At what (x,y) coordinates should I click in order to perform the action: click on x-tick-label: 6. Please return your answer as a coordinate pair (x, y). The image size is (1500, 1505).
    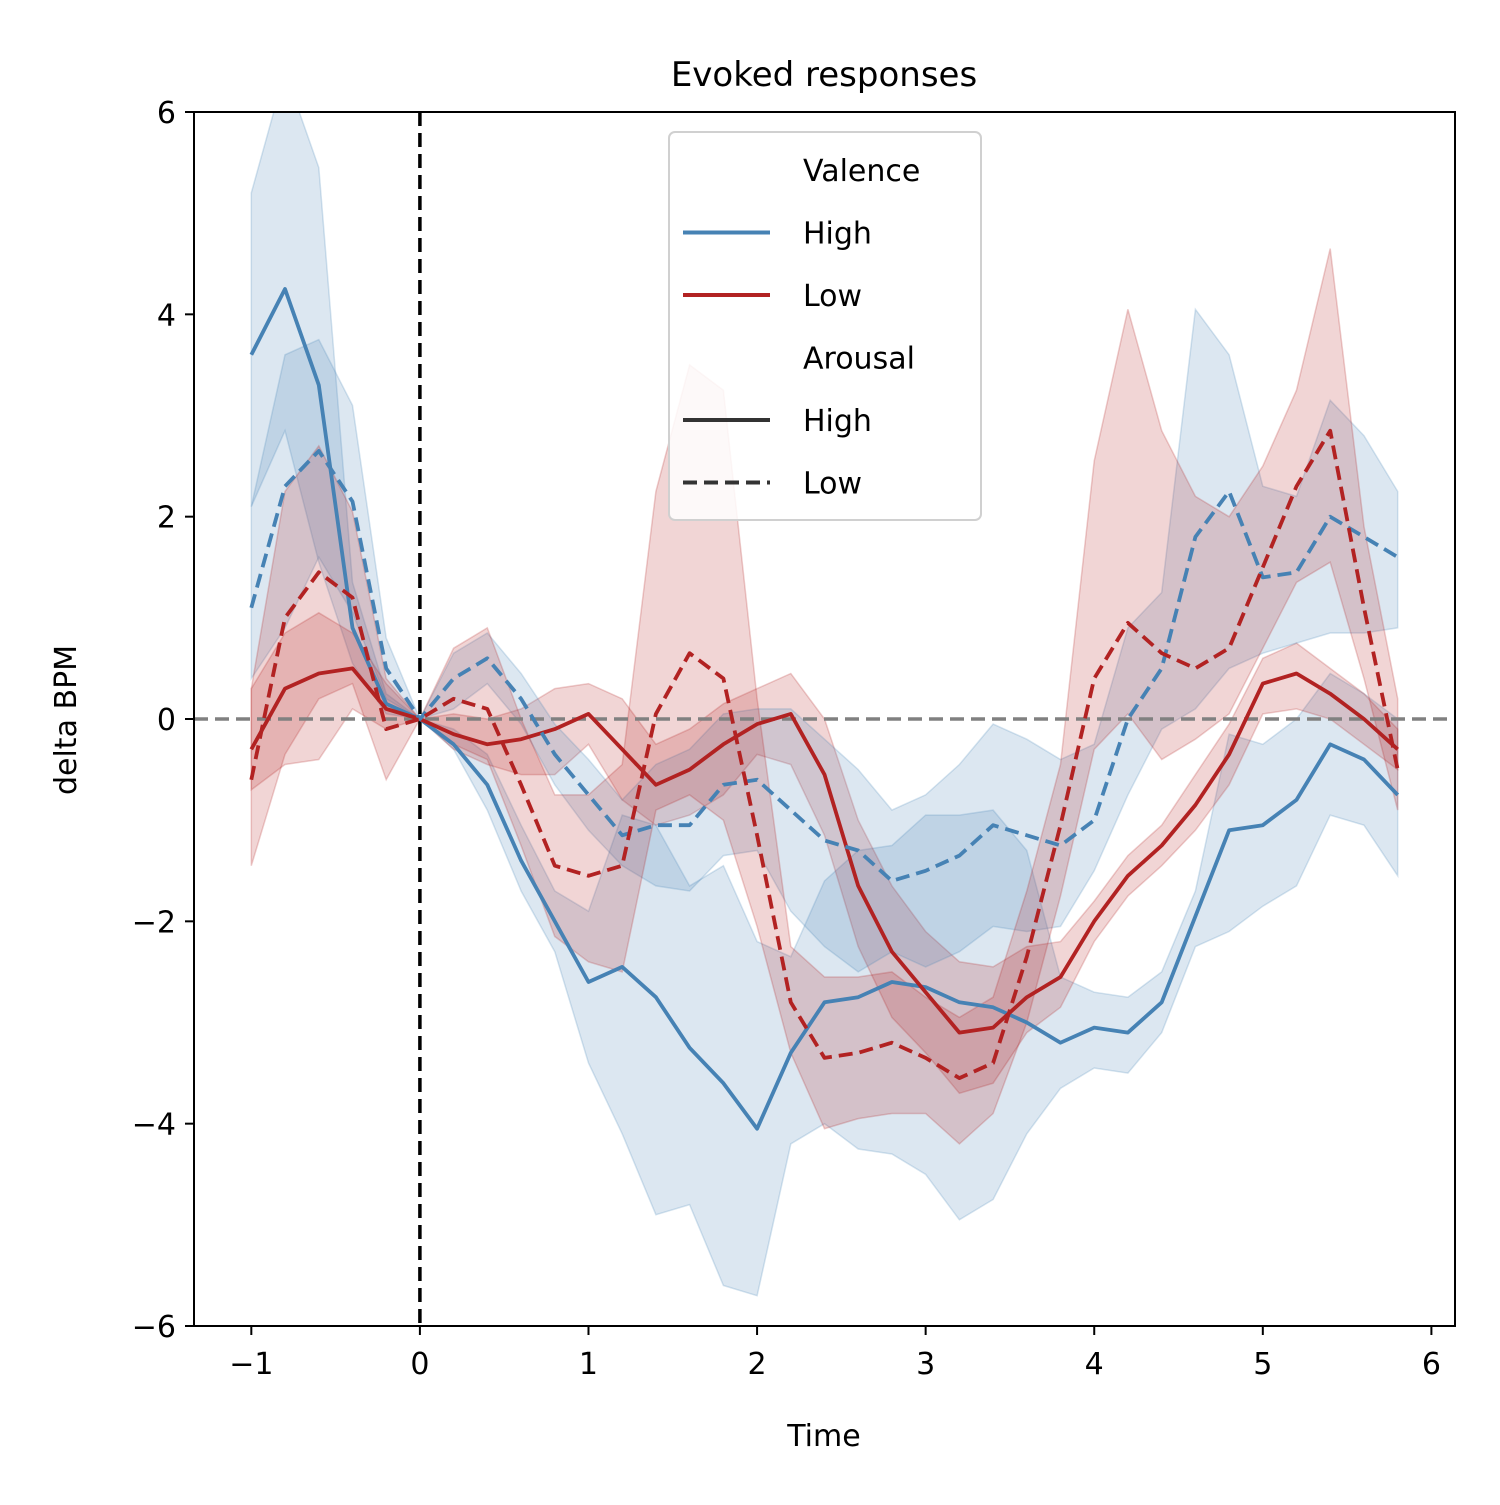
    Looking at the image, I should click on (1431, 1364).